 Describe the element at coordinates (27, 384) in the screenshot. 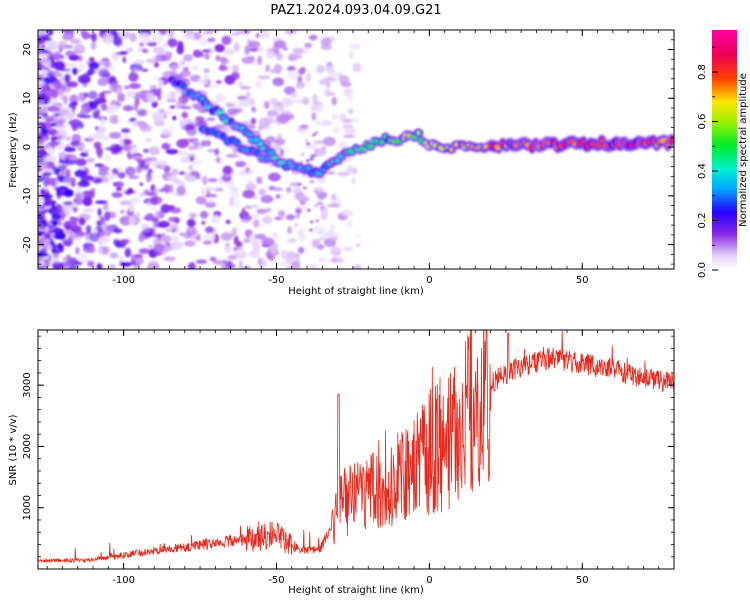

I see `y-tick-label: 3000` at that location.